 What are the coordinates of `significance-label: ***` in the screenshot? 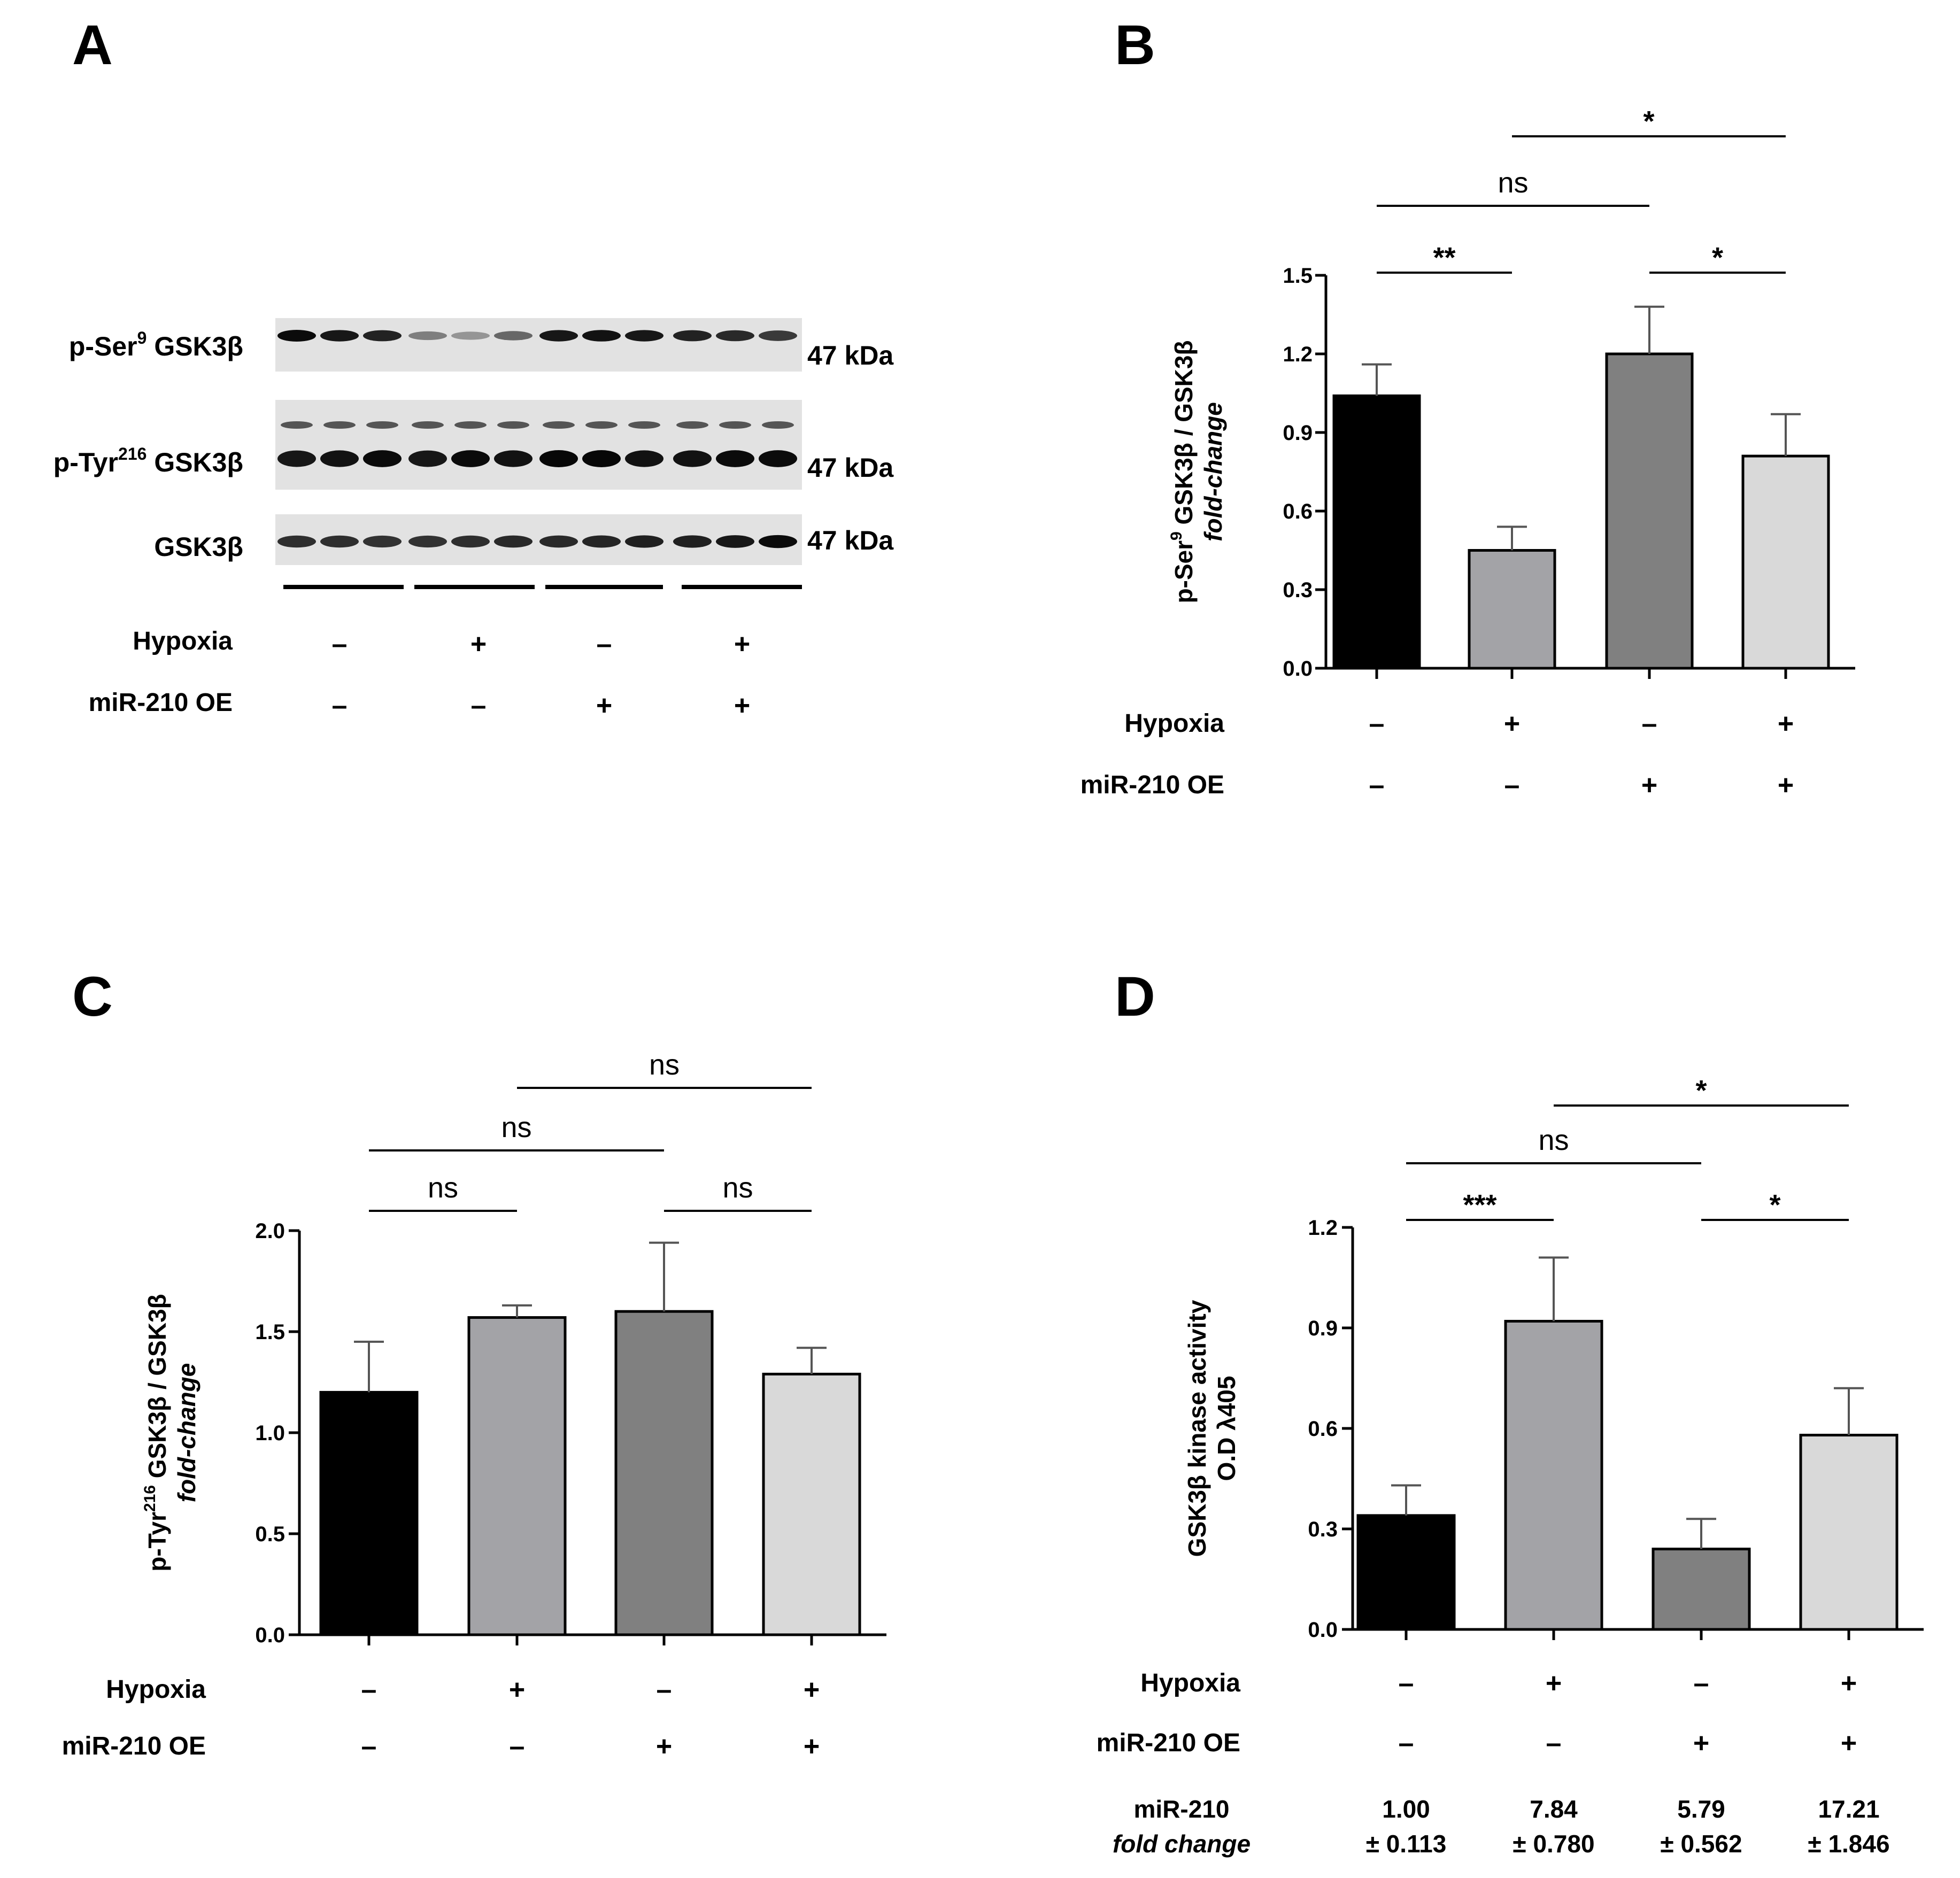 It's located at (1479, 1205).